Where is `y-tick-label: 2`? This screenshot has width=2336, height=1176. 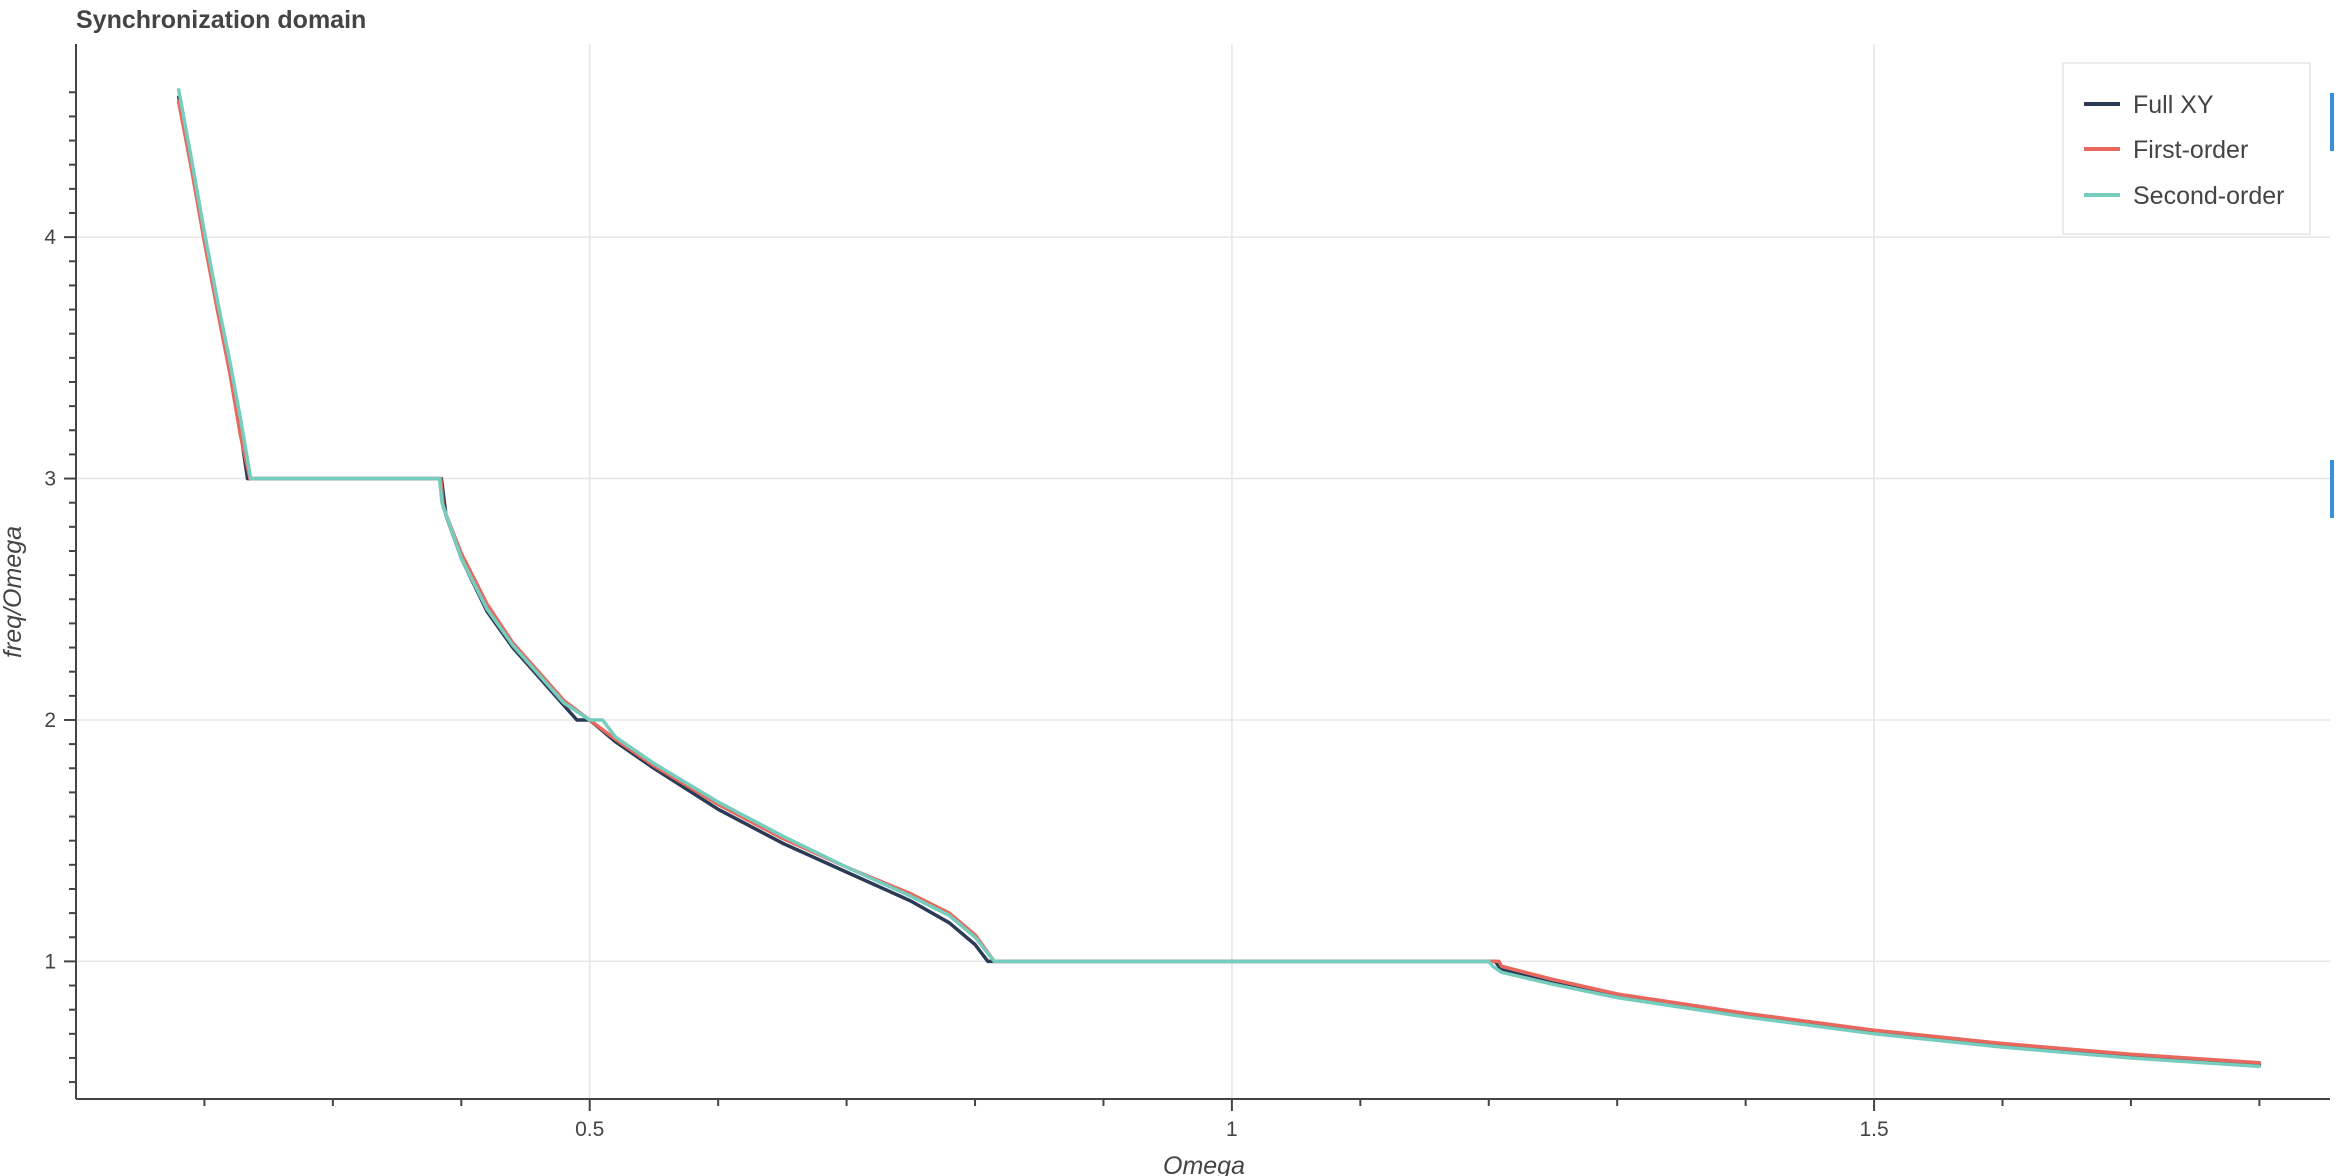 y-tick-label: 2 is located at coordinates (50, 720).